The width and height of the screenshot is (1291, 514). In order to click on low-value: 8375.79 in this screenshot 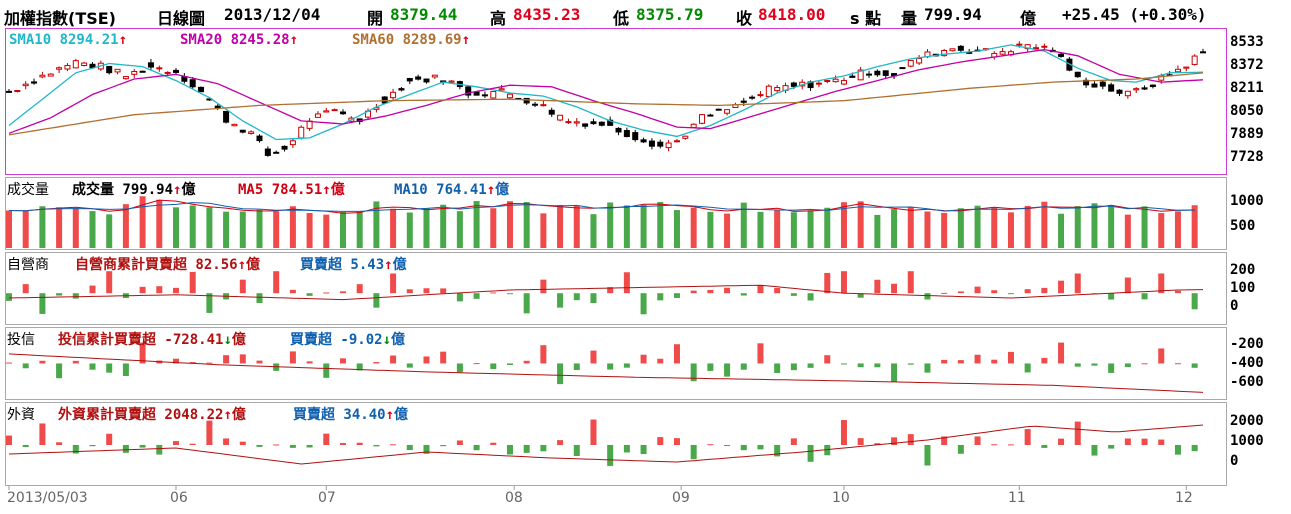, I will do `click(670, 14)`.